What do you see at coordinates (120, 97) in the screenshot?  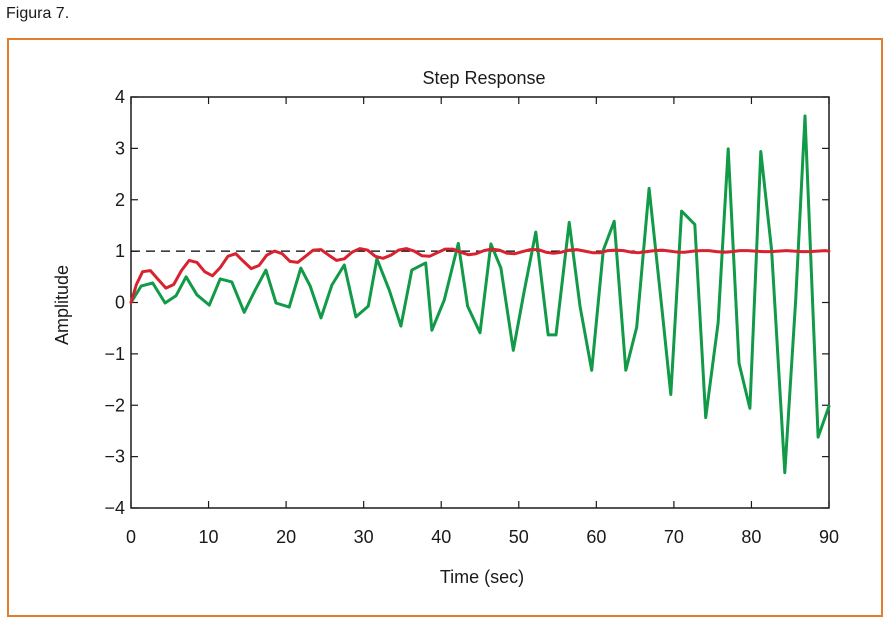 I see `y-tick-label: 4` at bounding box center [120, 97].